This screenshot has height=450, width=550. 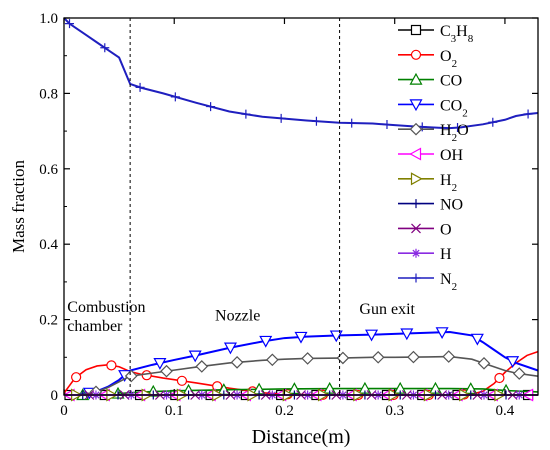 I want to click on annotations: Combustion chamber Nozzle Gun exit, so click(x=241, y=317).